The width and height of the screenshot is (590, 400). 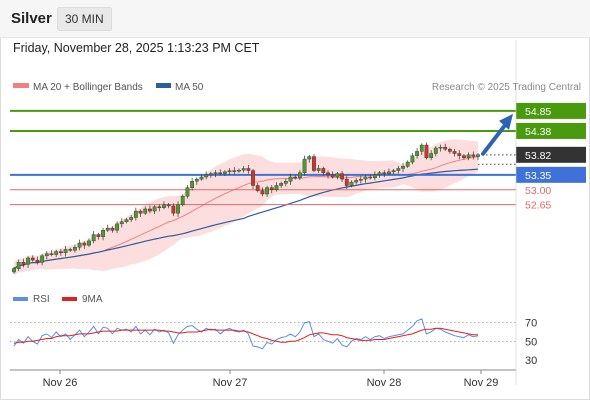 What do you see at coordinates (21, 85) in the screenshot?
I see `ma20-legend-swatch` at bounding box center [21, 85].